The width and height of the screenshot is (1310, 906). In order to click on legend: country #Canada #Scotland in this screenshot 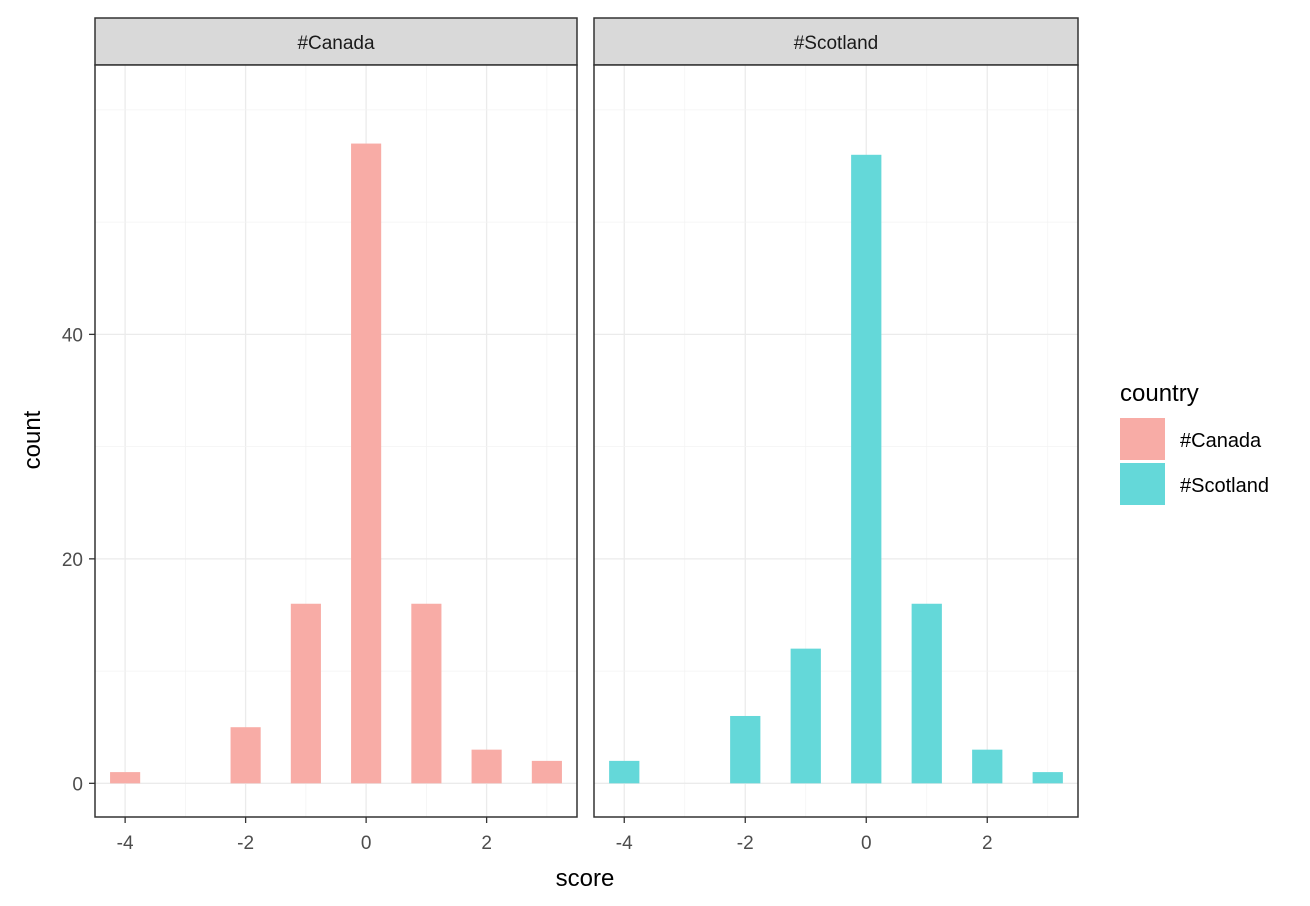, I will do `click(1194, 442)`.